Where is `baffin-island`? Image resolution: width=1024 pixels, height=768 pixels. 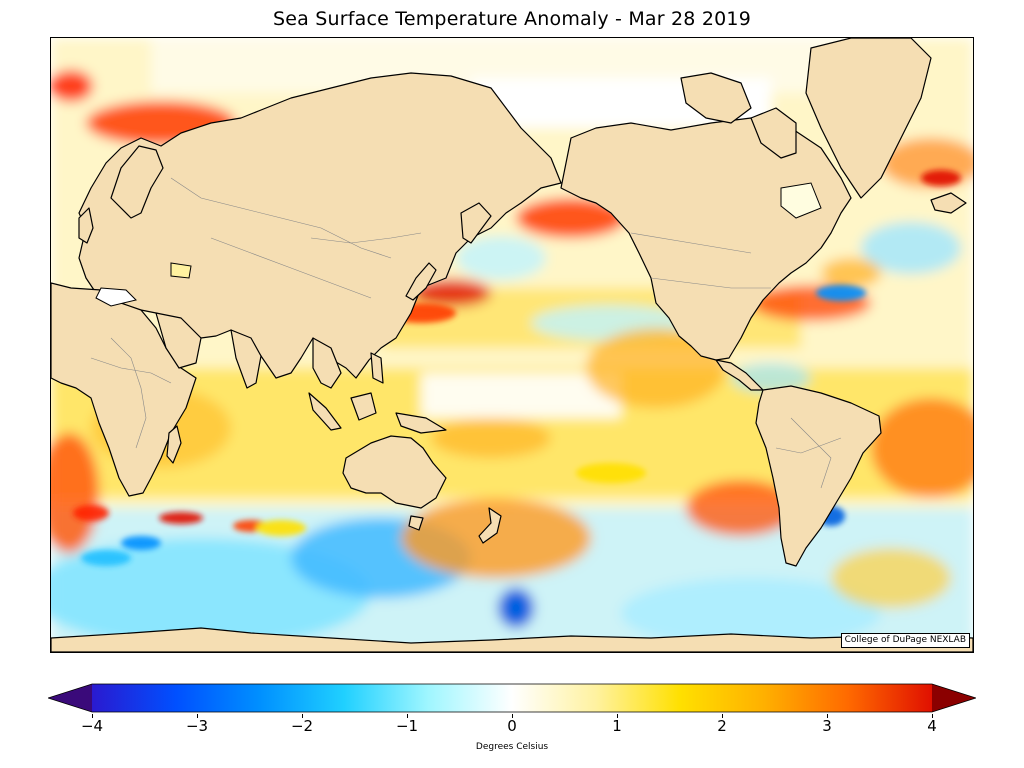 baffin-island is located at coordinates (773, 133).